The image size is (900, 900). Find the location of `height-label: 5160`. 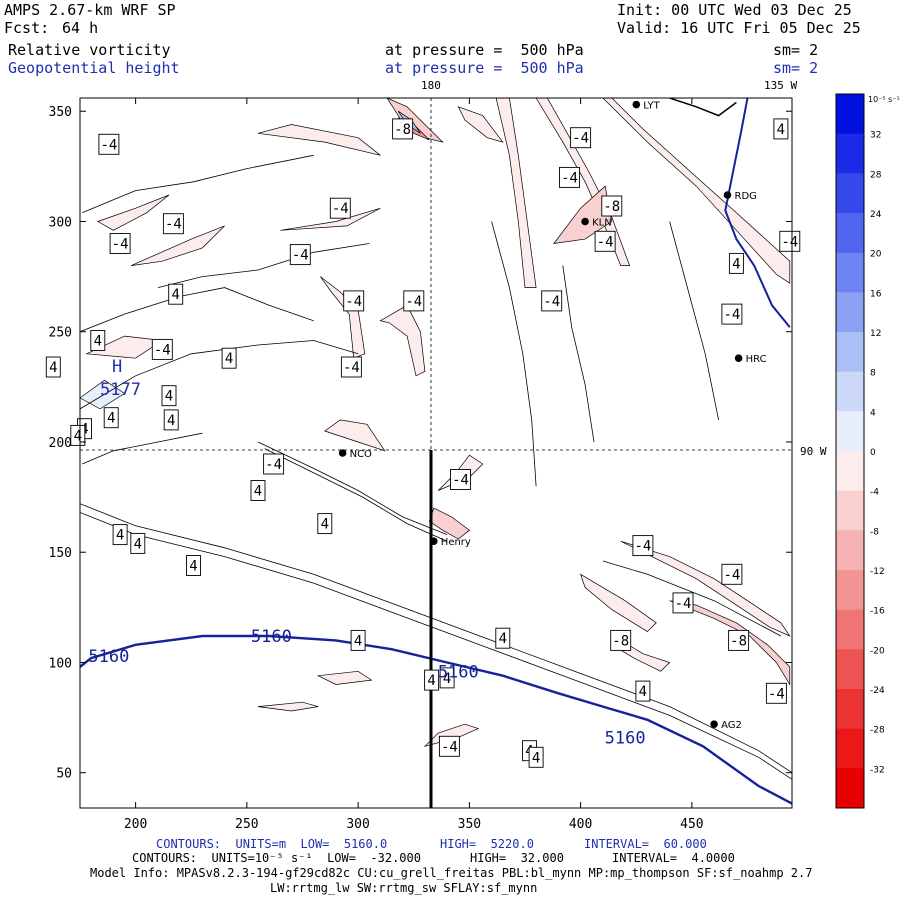

height-label: 5160 is located at coordinates (108, 657).